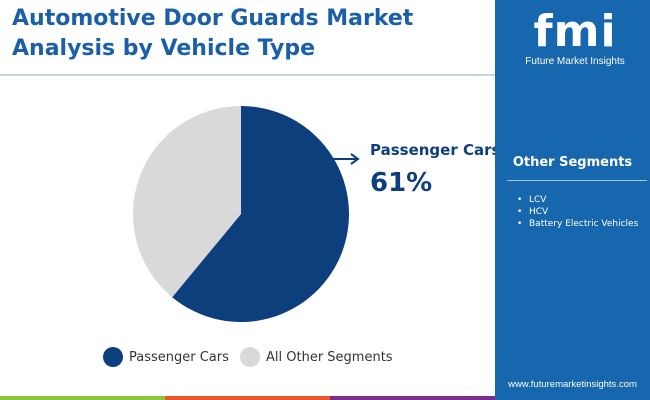 The image size is (650, 400). Describe the element at coordinates (179, 357) in the screenshot. I see `legend-label: Passenger Cars` at that location.